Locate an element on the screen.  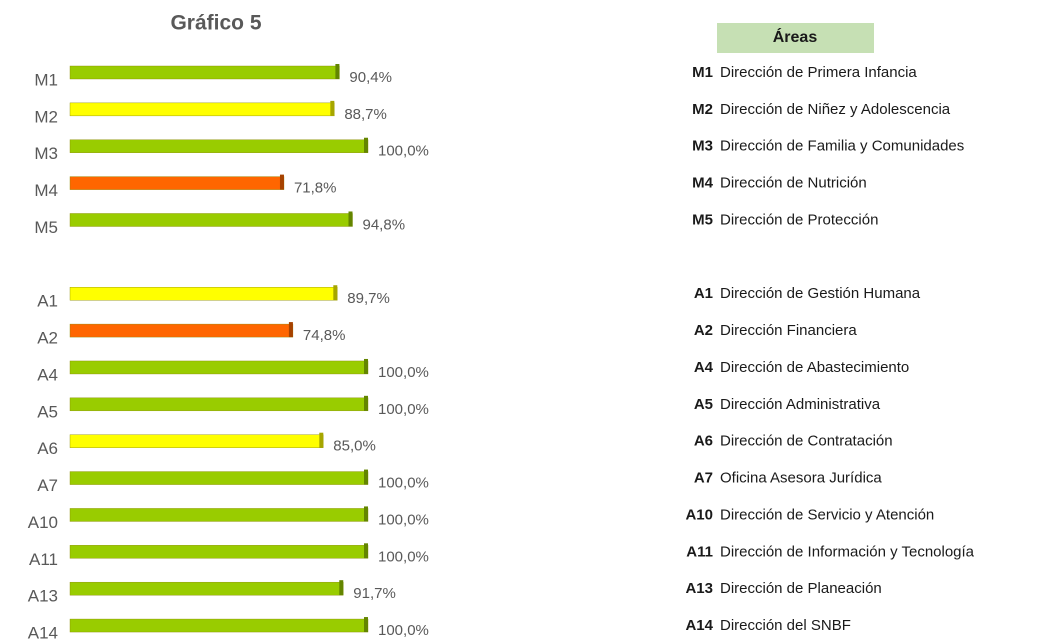
legend-name: Dirección del SNBF is located at coordinates (785, 625).